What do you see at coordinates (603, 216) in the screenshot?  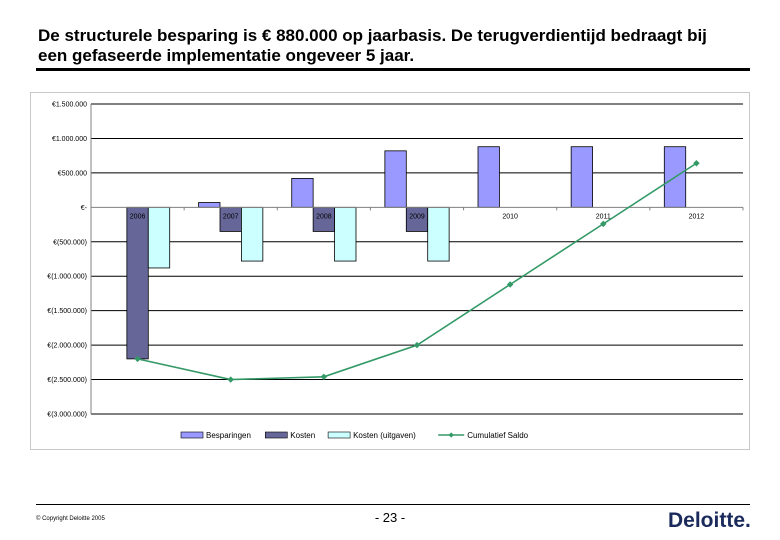 I see `x-tick-label: 2011` at bounding box center [603, 216].